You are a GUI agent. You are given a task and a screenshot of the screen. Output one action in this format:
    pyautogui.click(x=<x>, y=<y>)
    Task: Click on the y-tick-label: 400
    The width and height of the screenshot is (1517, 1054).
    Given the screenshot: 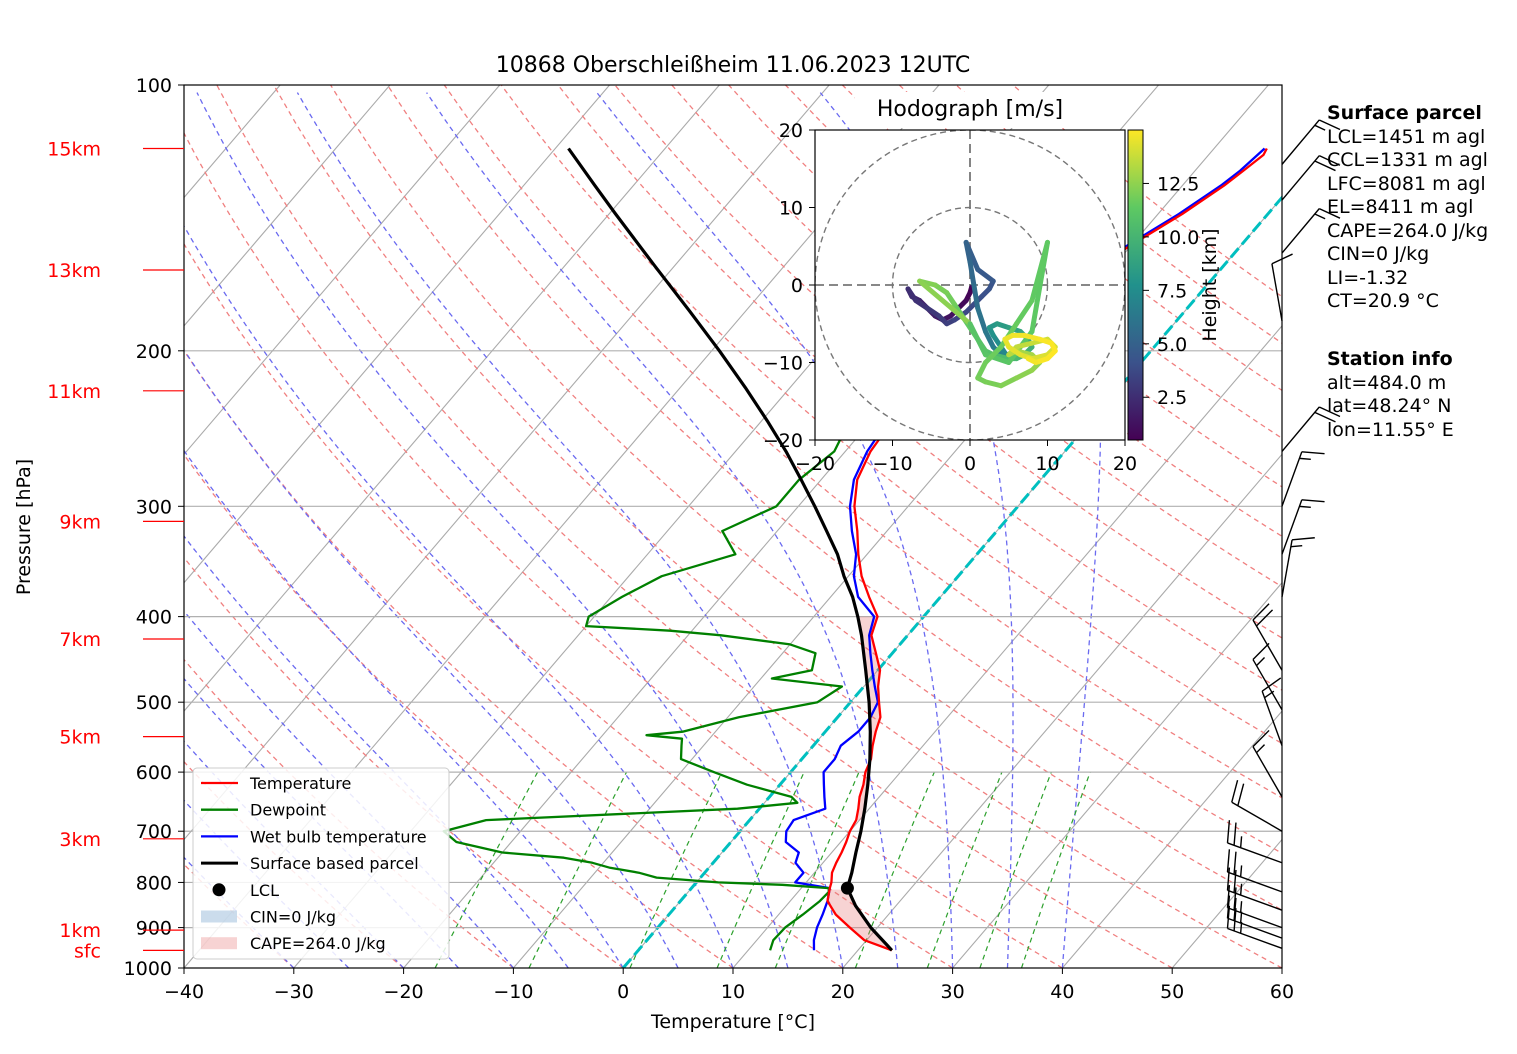 What is the action you would take?
    pyautogui.click(x=154, y=618)
    